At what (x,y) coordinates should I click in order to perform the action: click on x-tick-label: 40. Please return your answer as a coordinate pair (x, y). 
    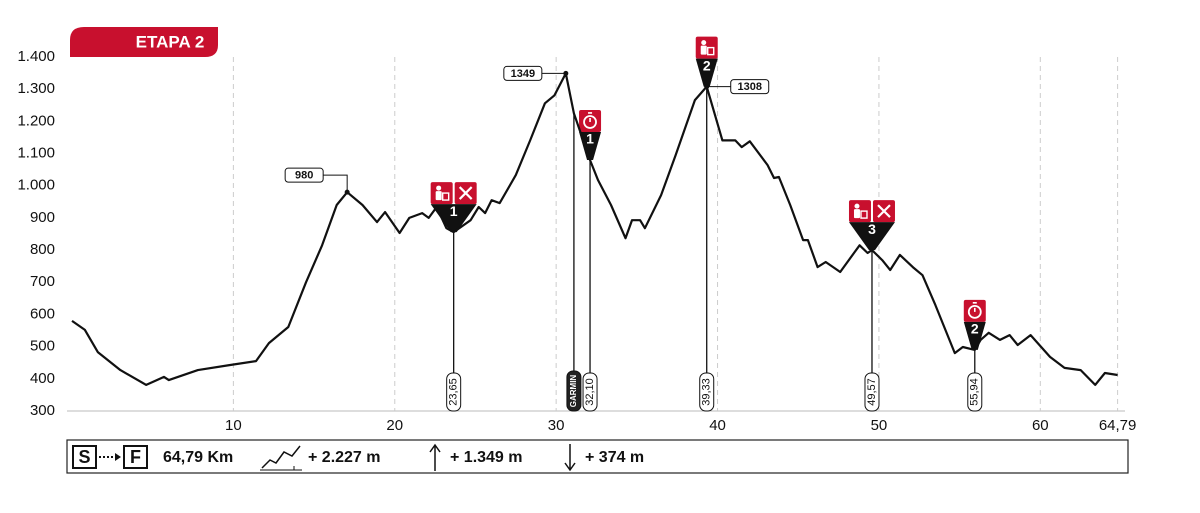
    Looking at the image, I should click on (717, 425).